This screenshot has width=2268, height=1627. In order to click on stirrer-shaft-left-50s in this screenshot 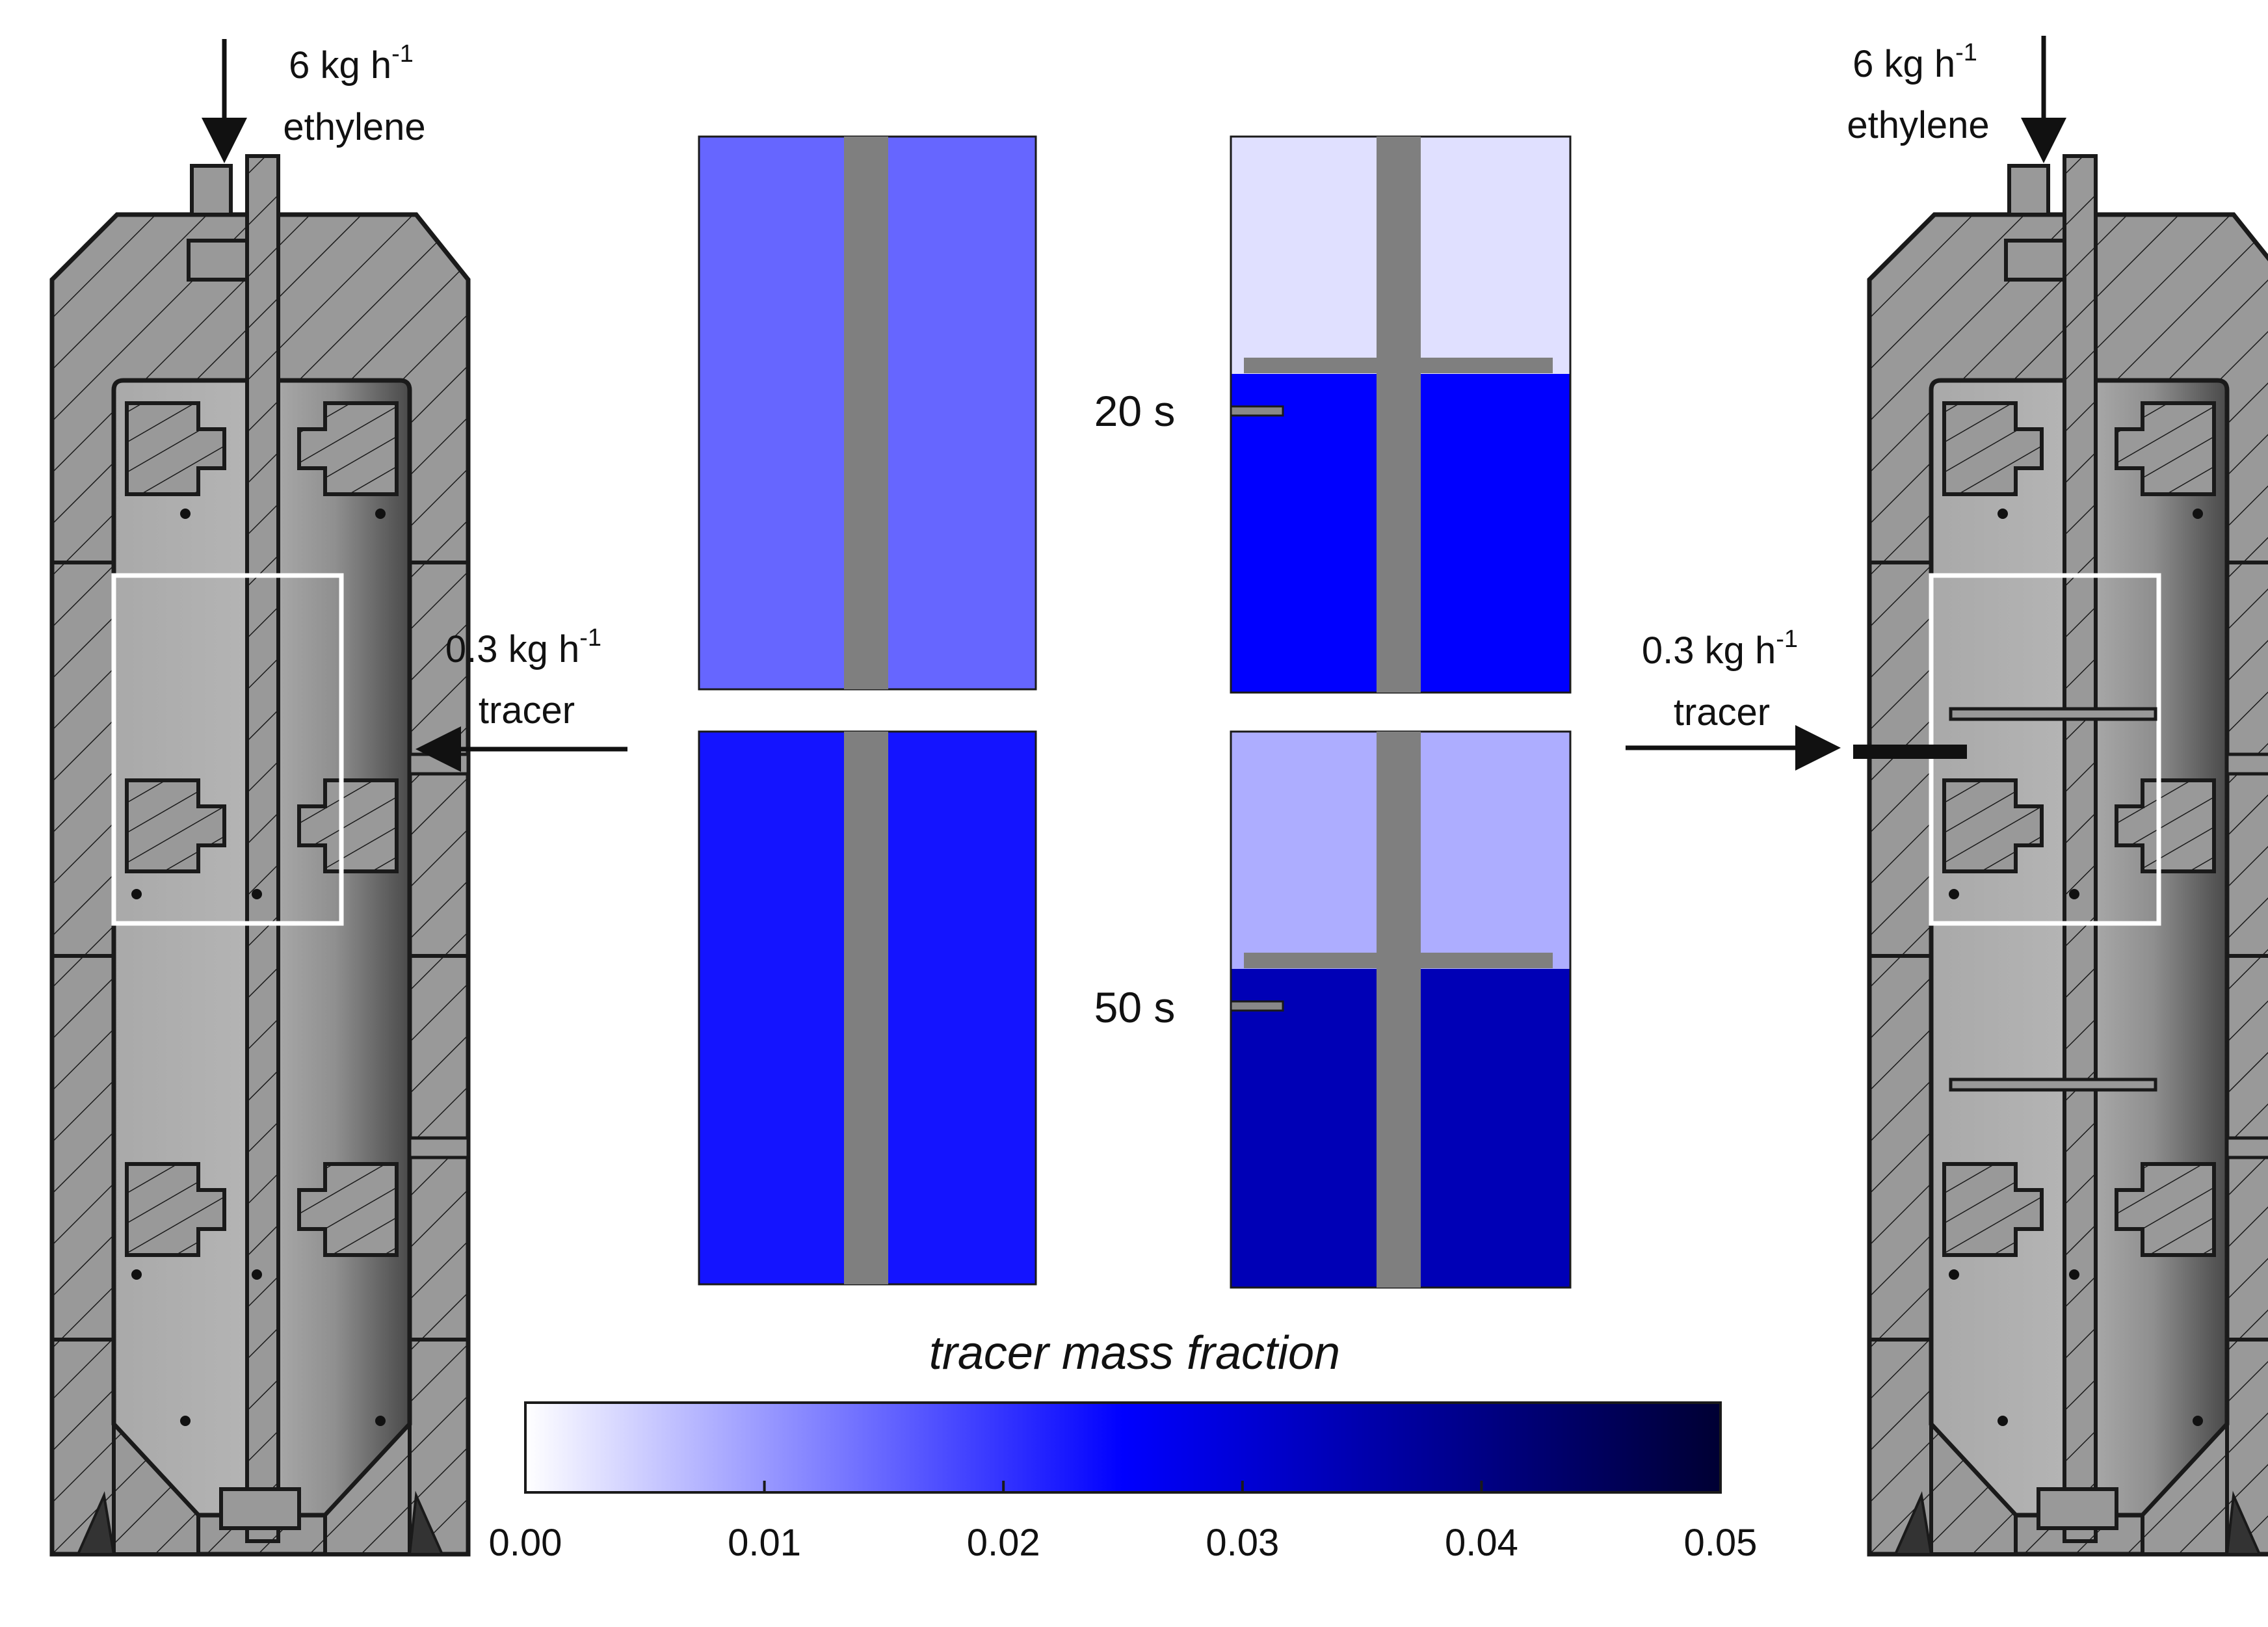, I will do `click(866, 1008)`.